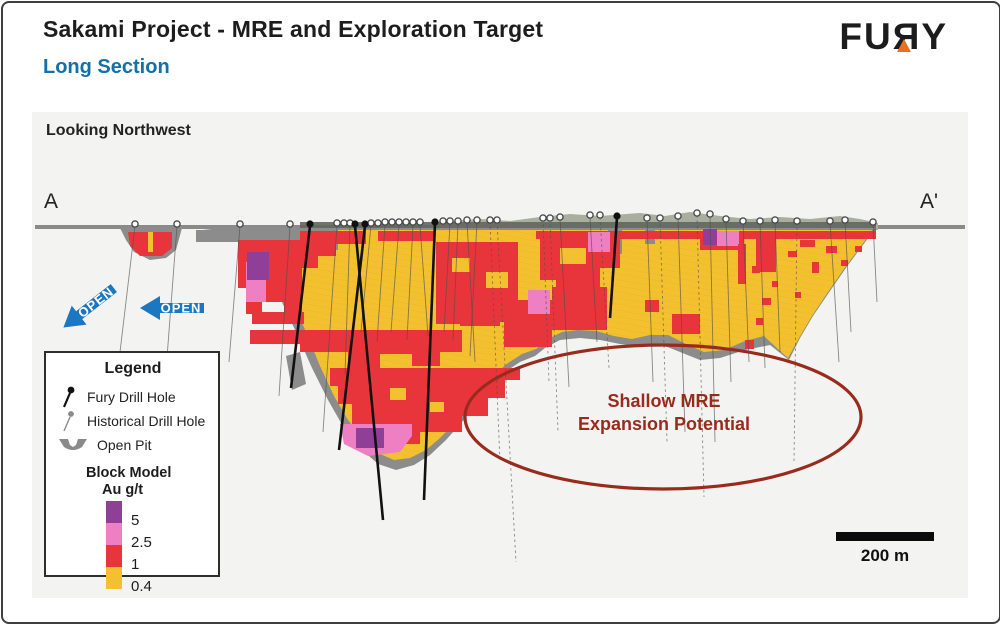 The width and height of the screenshot is (1000, 624). What do you see at coordinates (141, 542) in the screenshot?
I see `grade-value-label: 2.5` at bounding box center [141, 542].